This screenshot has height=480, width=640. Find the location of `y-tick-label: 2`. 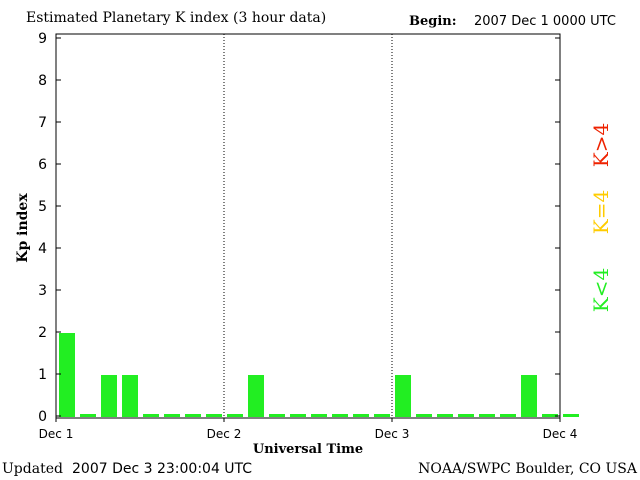

y-tick-label: 2 is located at coordinates (42, 333).